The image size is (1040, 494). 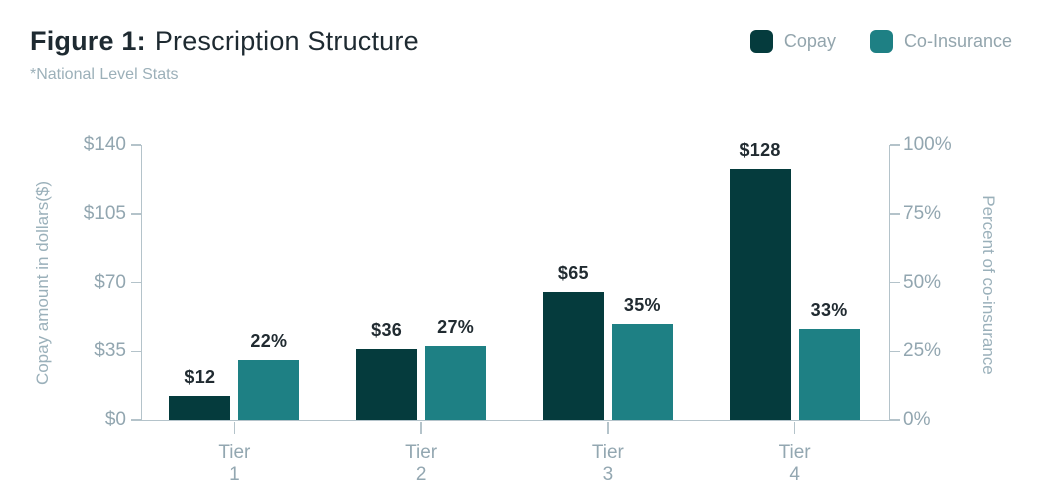 What do you see at coordinates (760, 149) in the screenshot?
I see `bar-value-label: $128` at bounding box center [760, 149].